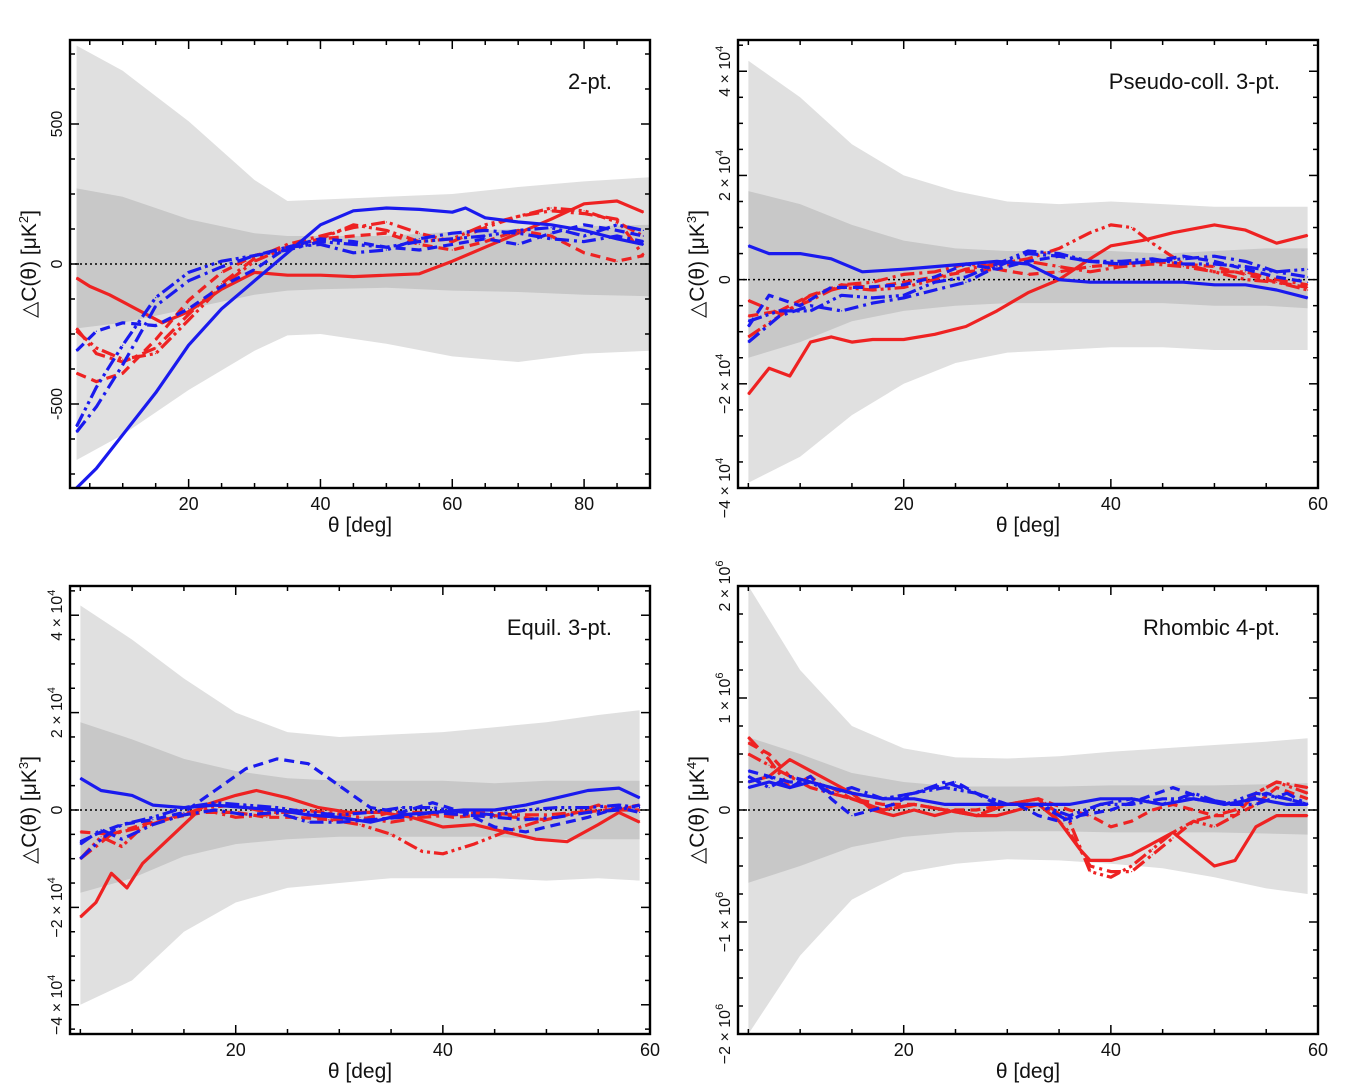 The image size is (1347, 1092). What do you see at coordinates (725, 279) in the screenshot?
I see `y-tick-label: 0` at bounding box center [725, 279].